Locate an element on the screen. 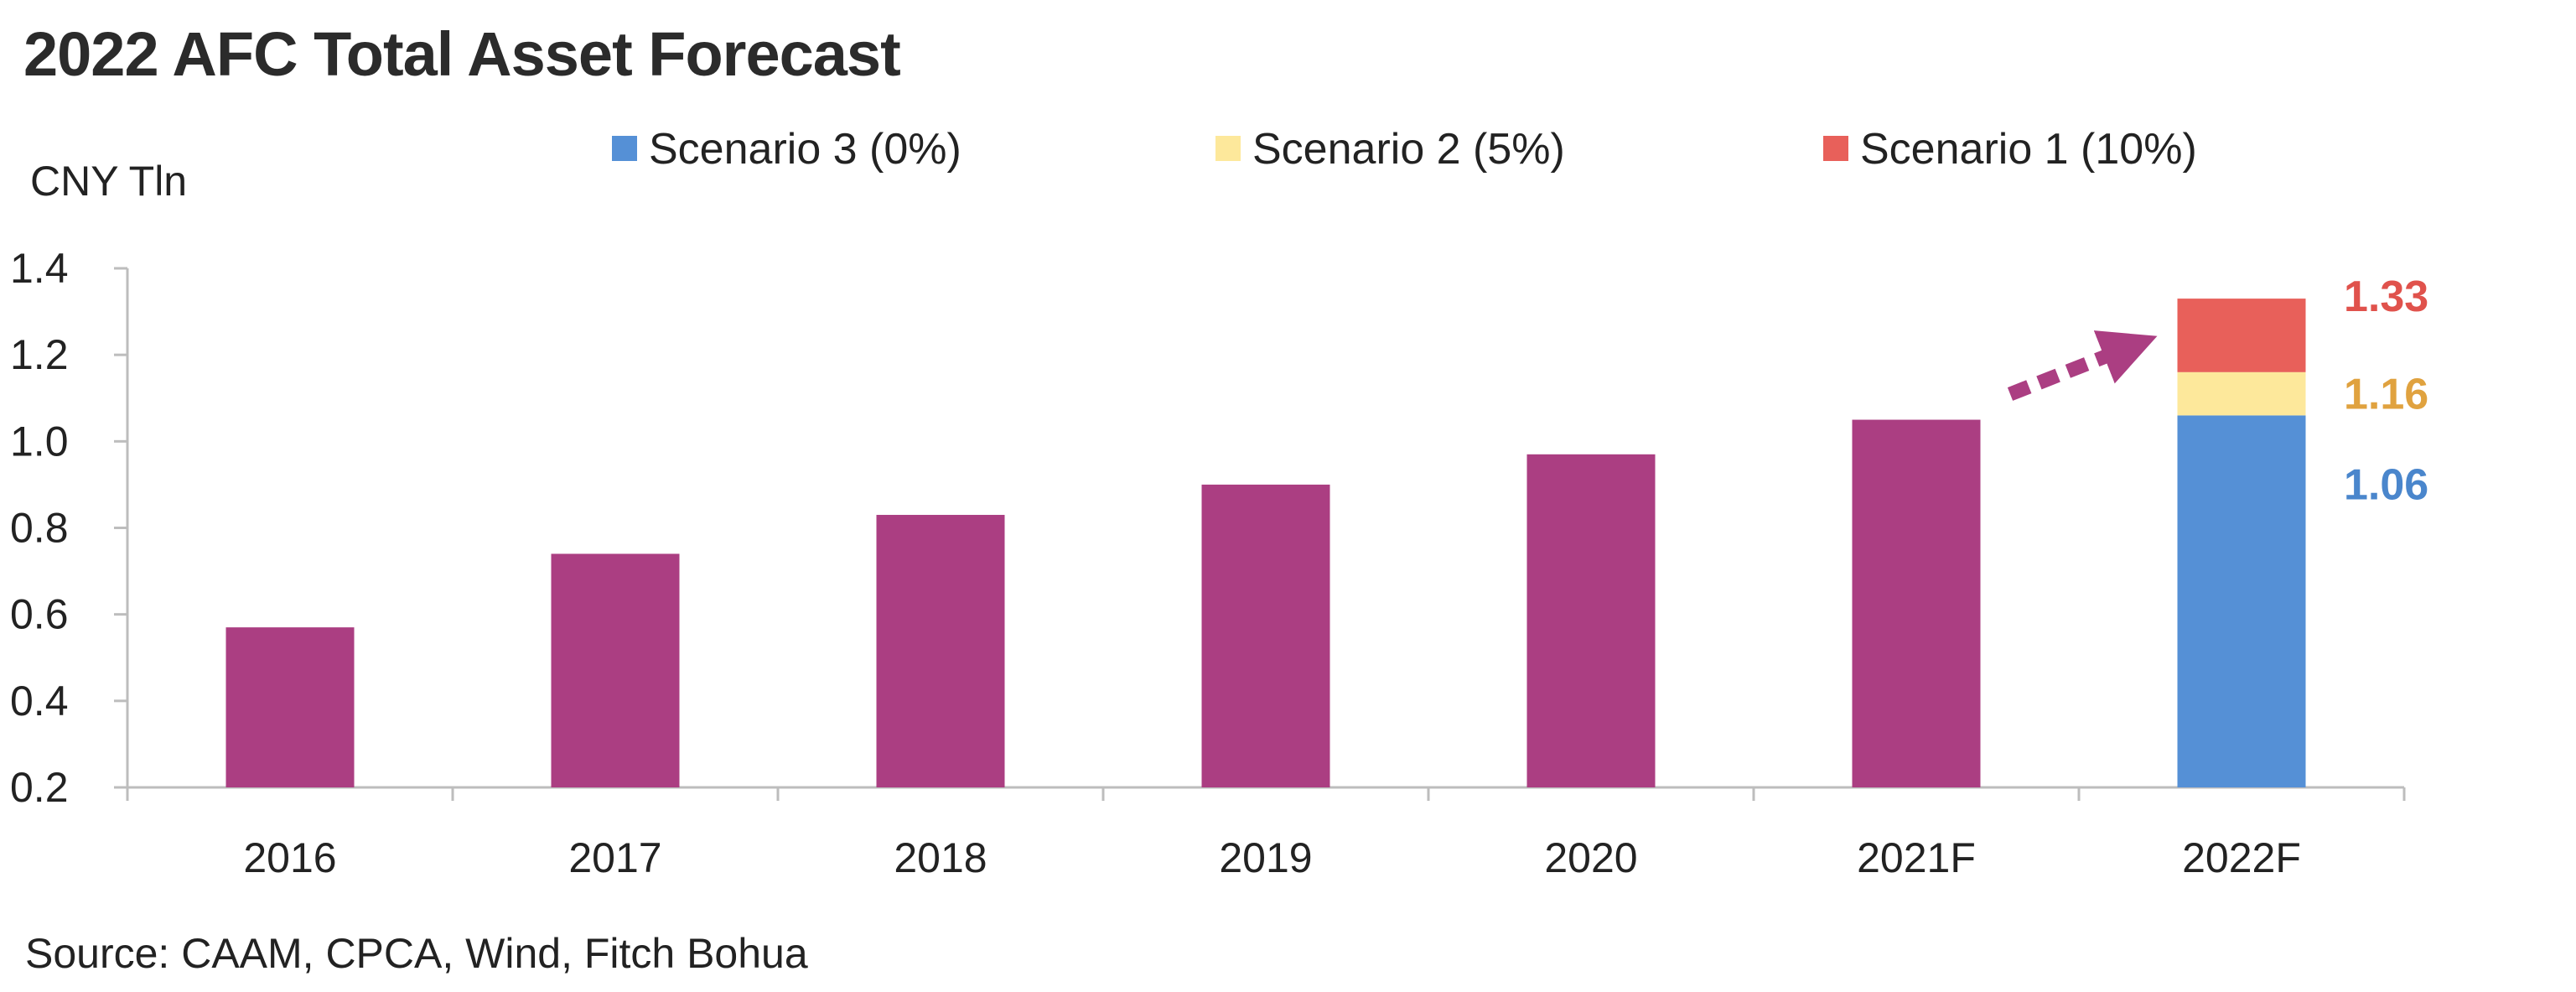  legend-label: Scenario 3 (0%) is located at coordinates (805, 149).